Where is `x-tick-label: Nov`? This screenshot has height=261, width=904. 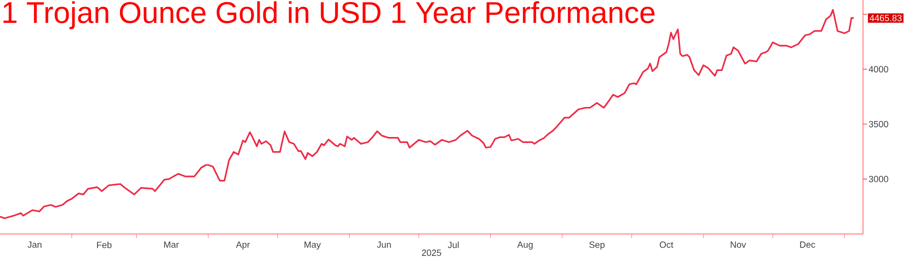
x-tick-label: Nov is located at coordinates (738, 245).